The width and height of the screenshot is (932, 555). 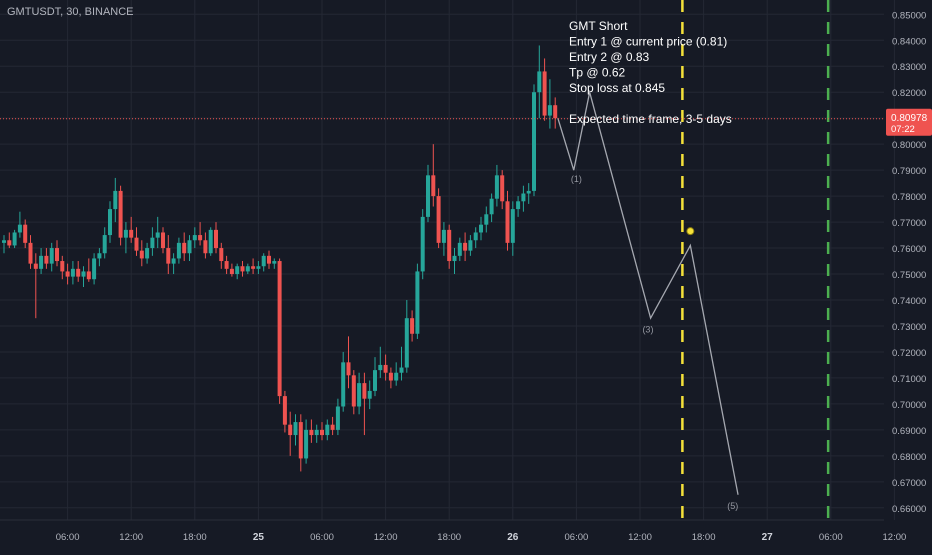 What do you see at coordinates (909, 457) in the screenshot?
I see `price-tick-label: 0.68000` at bounding box center [909, 457].